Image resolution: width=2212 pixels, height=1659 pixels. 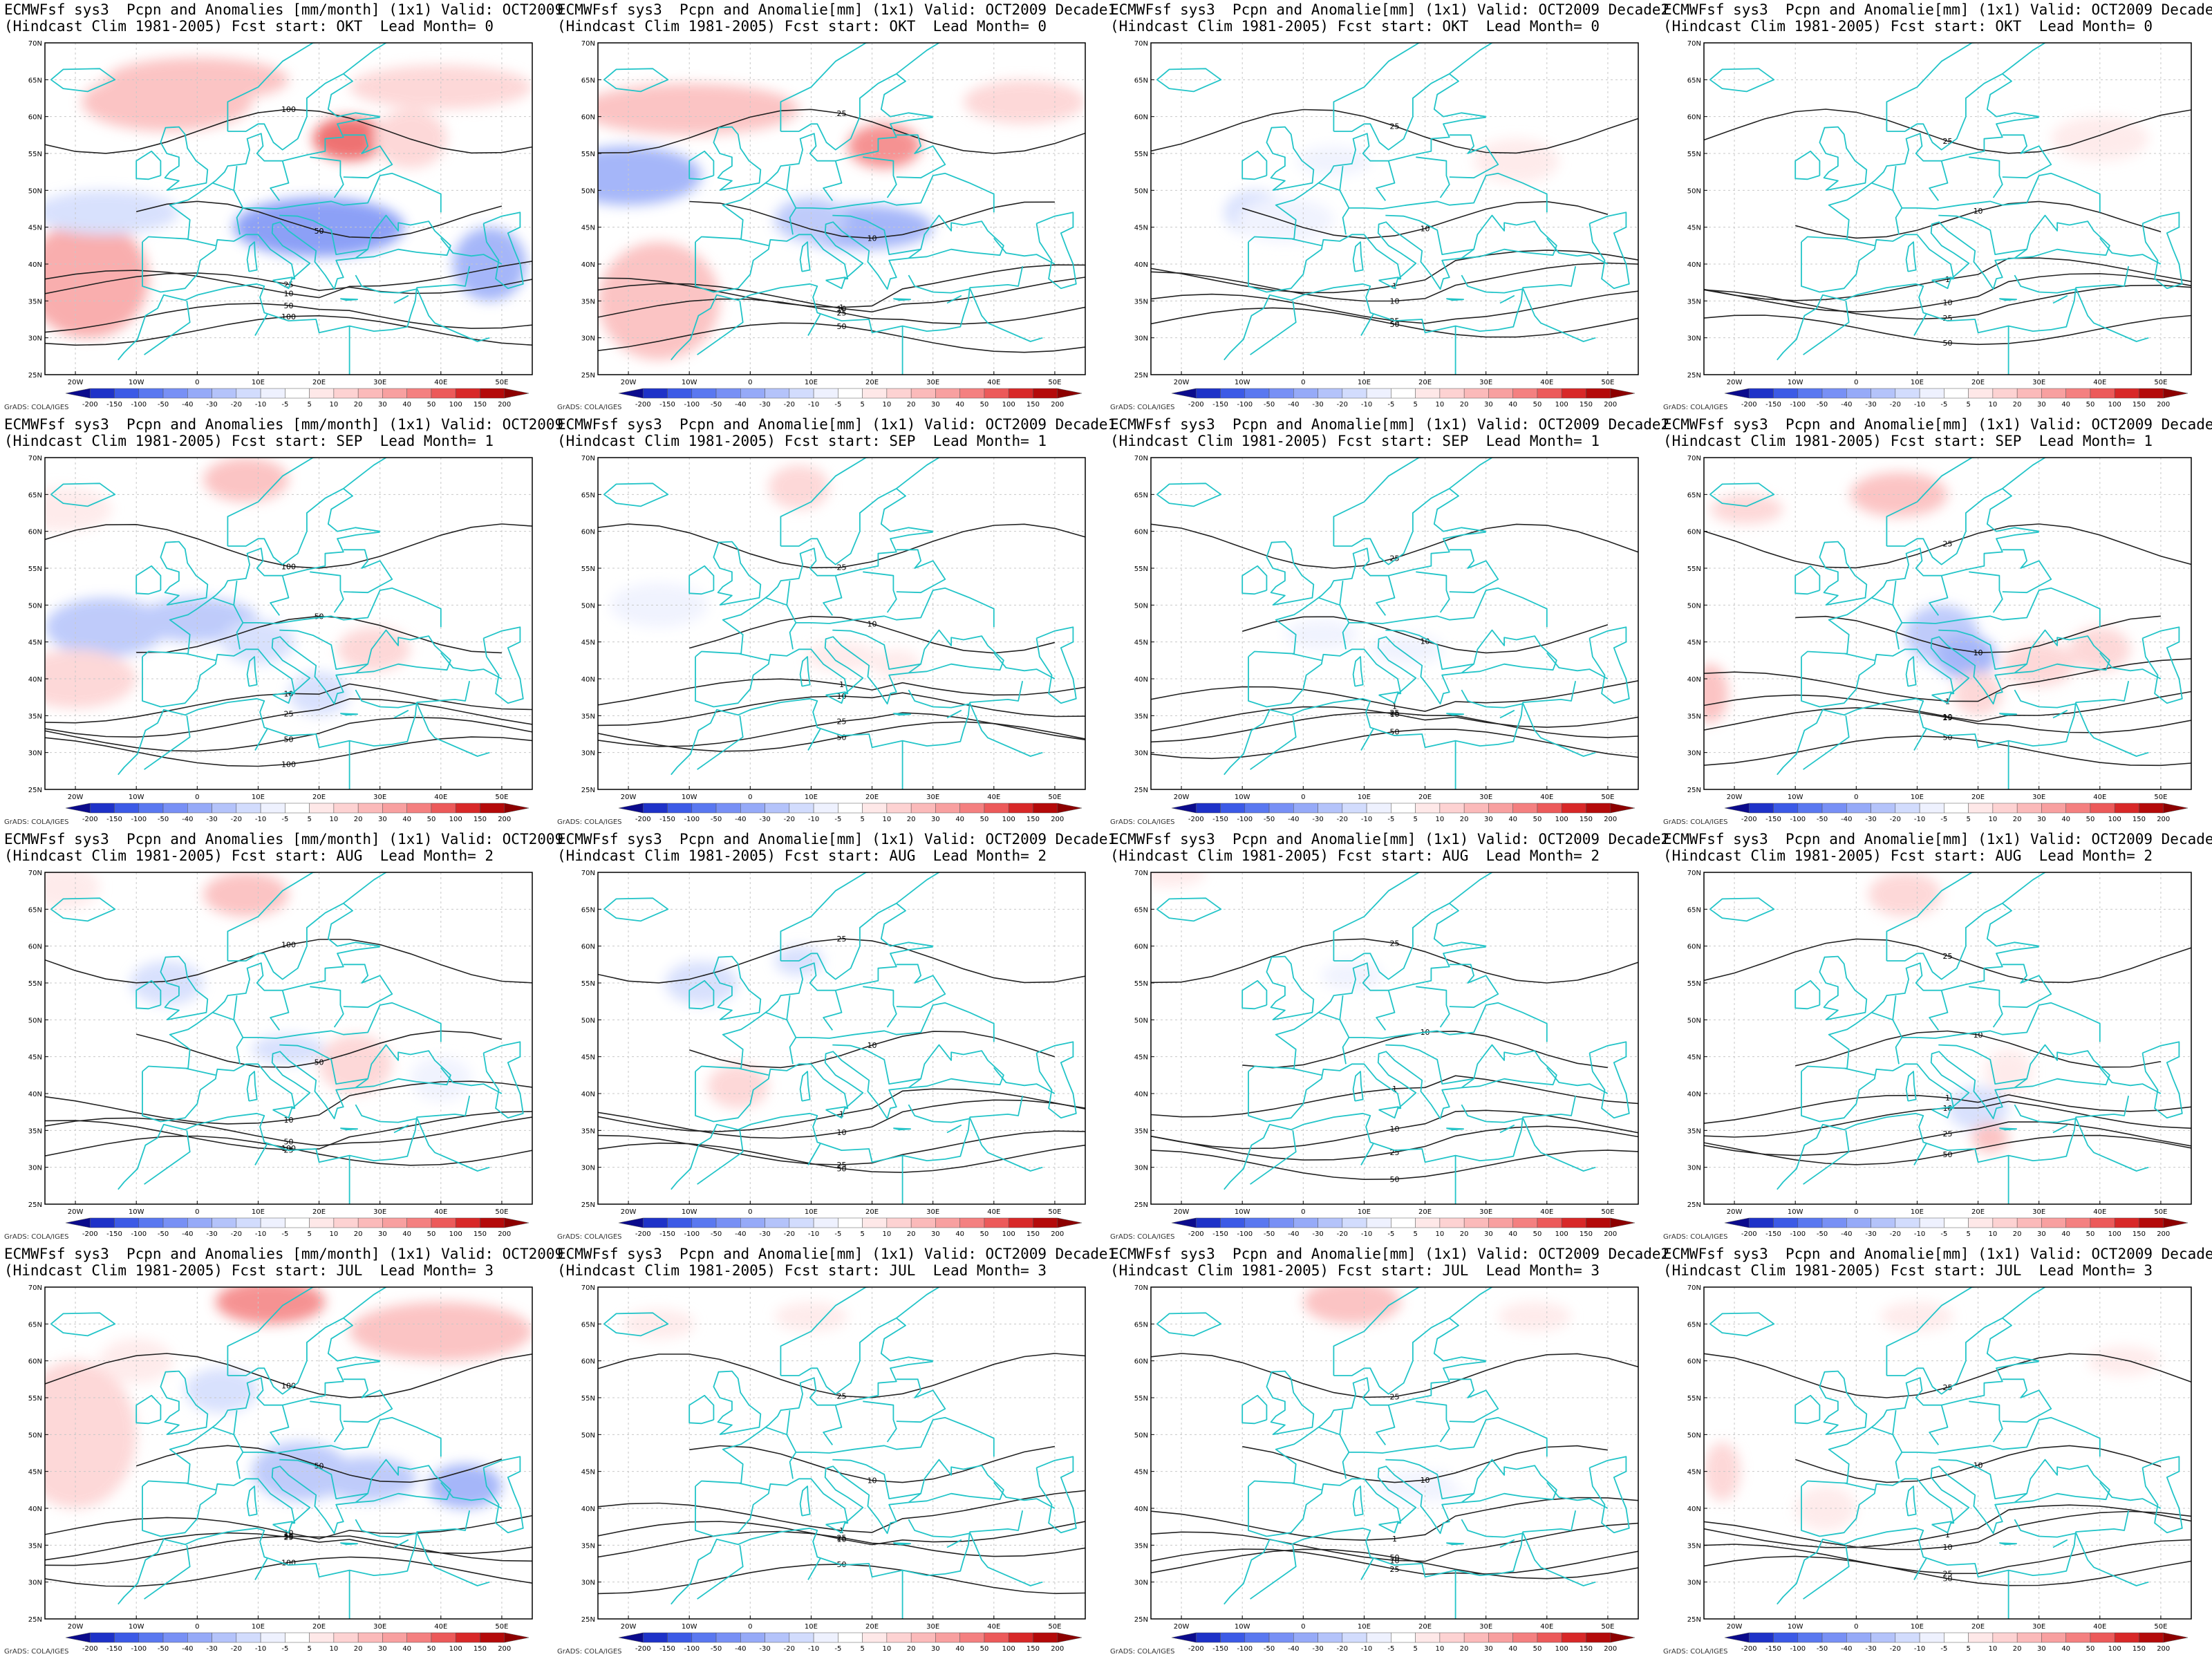 I want to click on lat-tick-label: 30N, so click(x=1694, y=1583).